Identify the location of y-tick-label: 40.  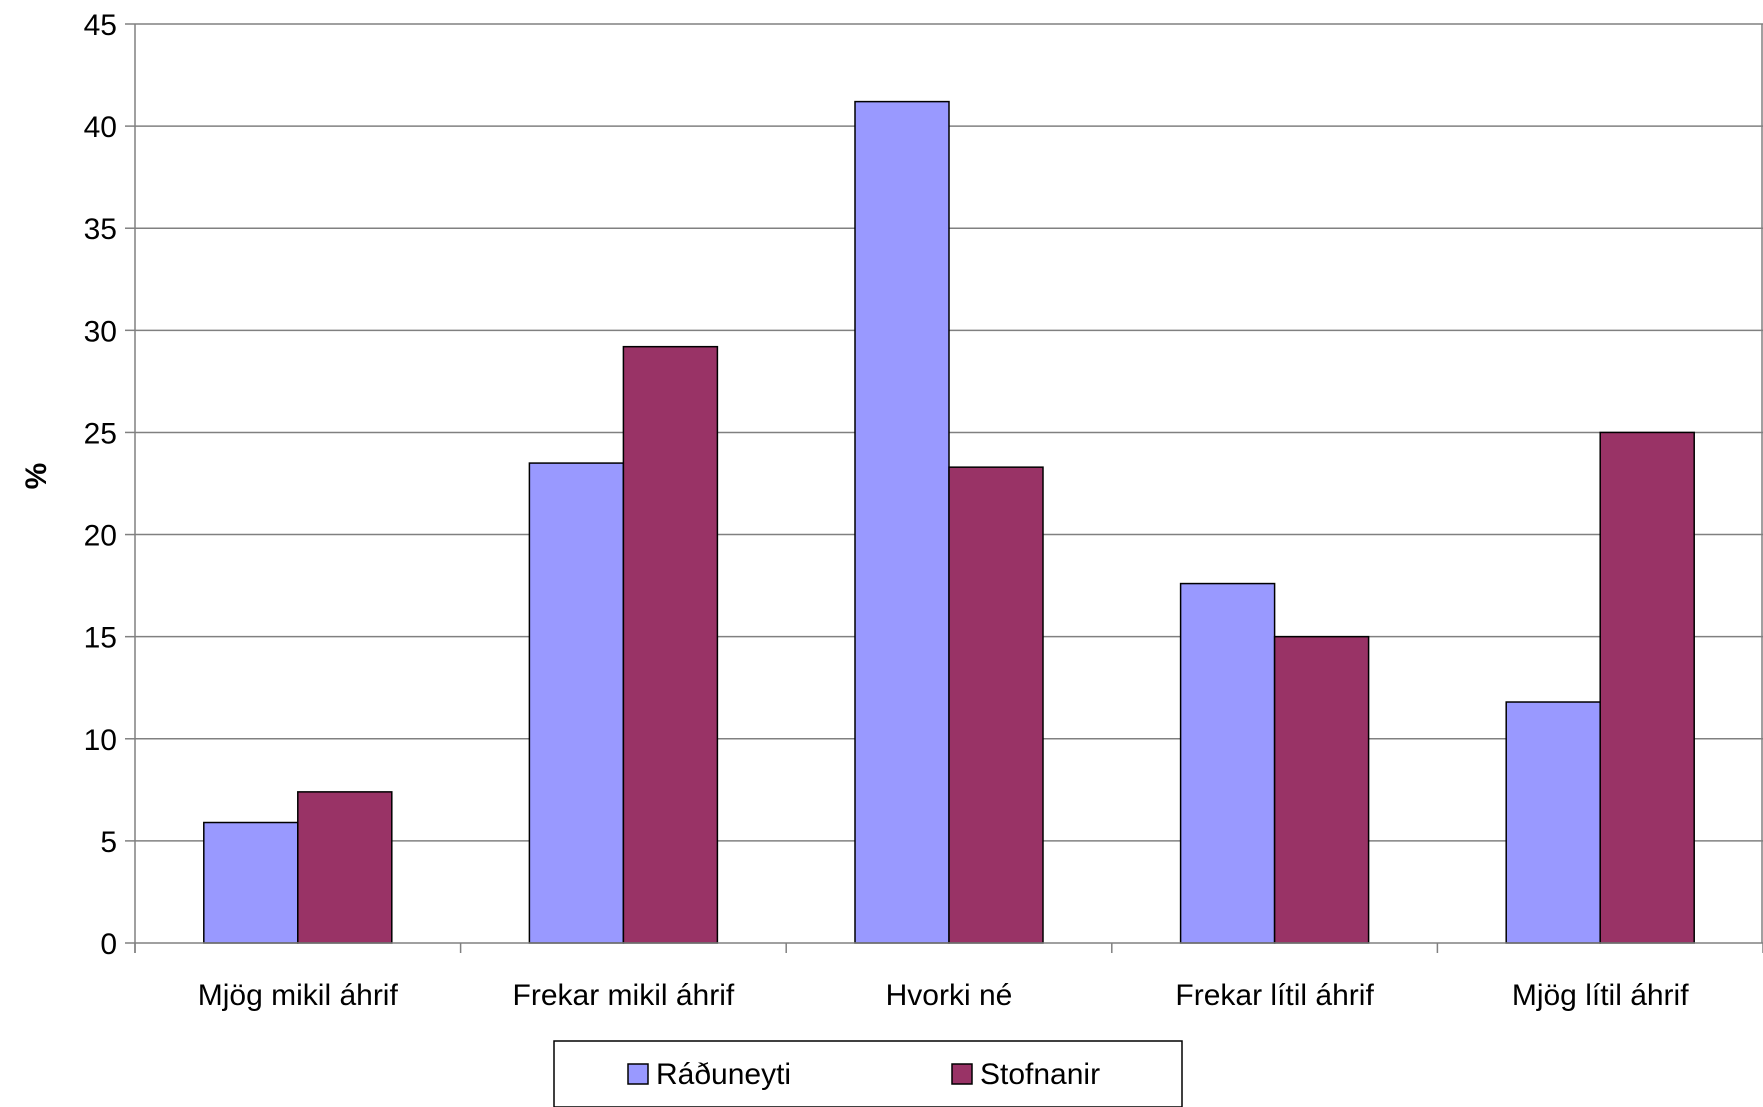
(100, 127).